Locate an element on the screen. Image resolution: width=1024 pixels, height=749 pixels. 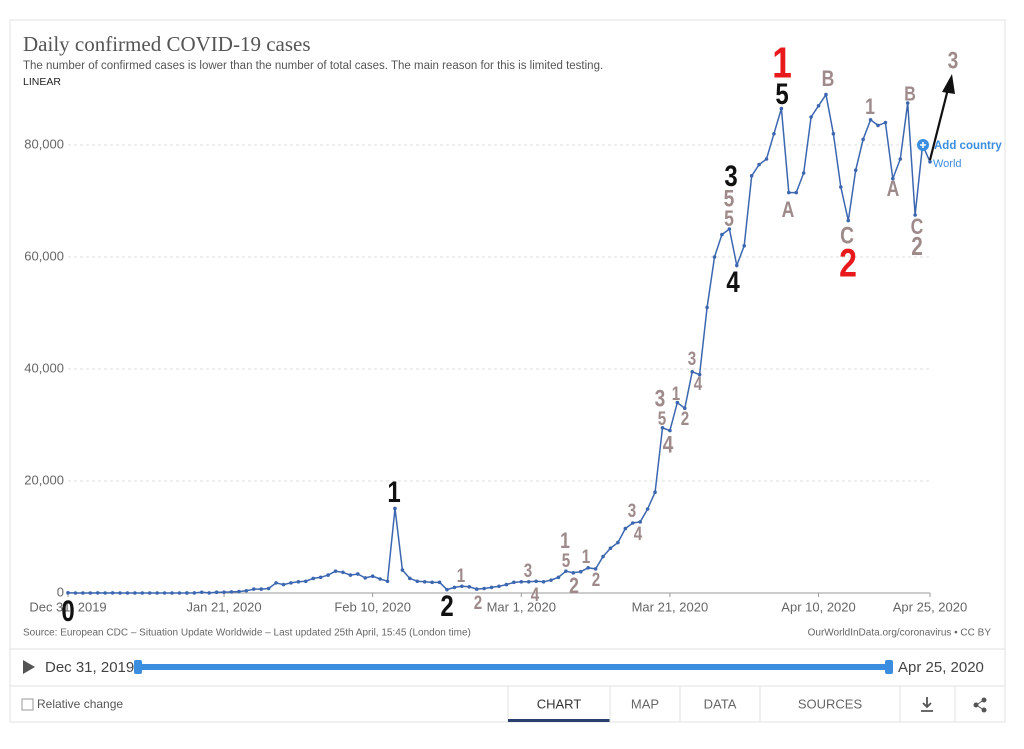
handle-end is located at coordinates (889, 667).